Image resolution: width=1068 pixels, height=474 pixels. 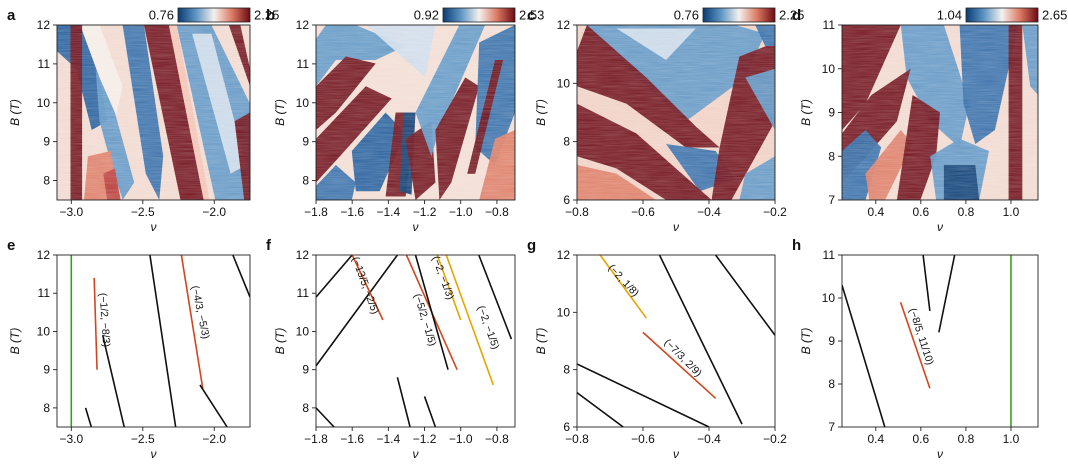 I want to click on panel-h: (−8/5, 11/10) 0.4 0.6 0.8 1.0 7 8 9 10 11 ν B (T) h, so click(x=915, y=349).